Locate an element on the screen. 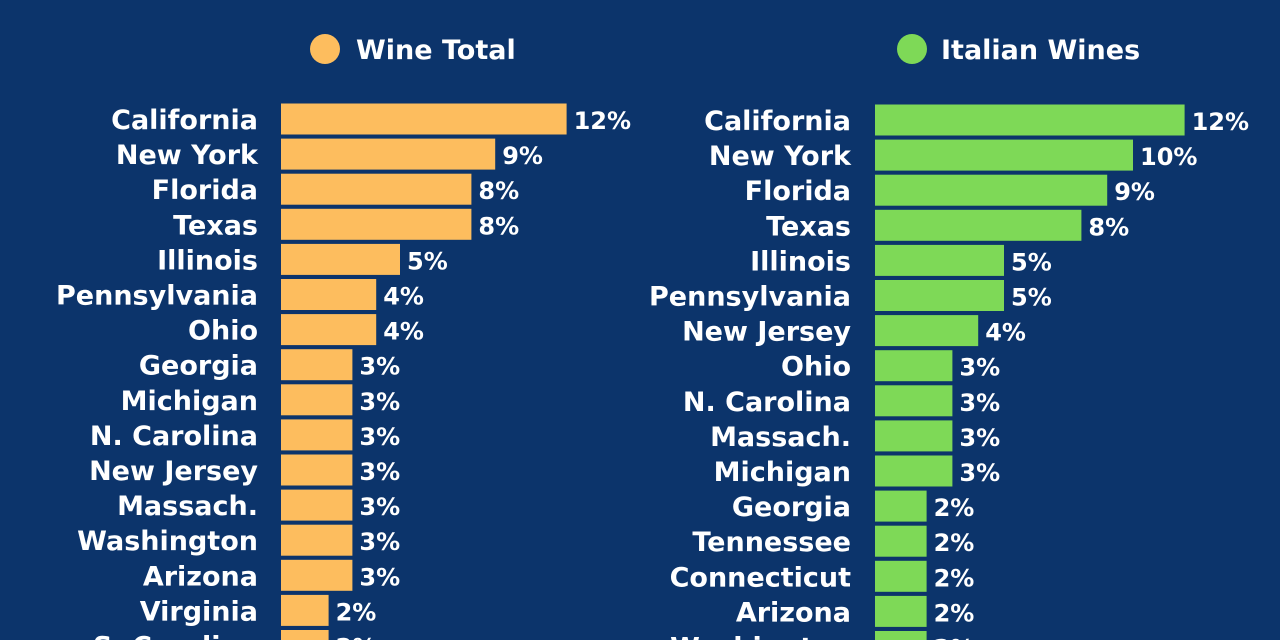 The height and width of the screenshot is (640, 1280). italian-wines-arizona-value: 2% is located at coordinates (954, 613).